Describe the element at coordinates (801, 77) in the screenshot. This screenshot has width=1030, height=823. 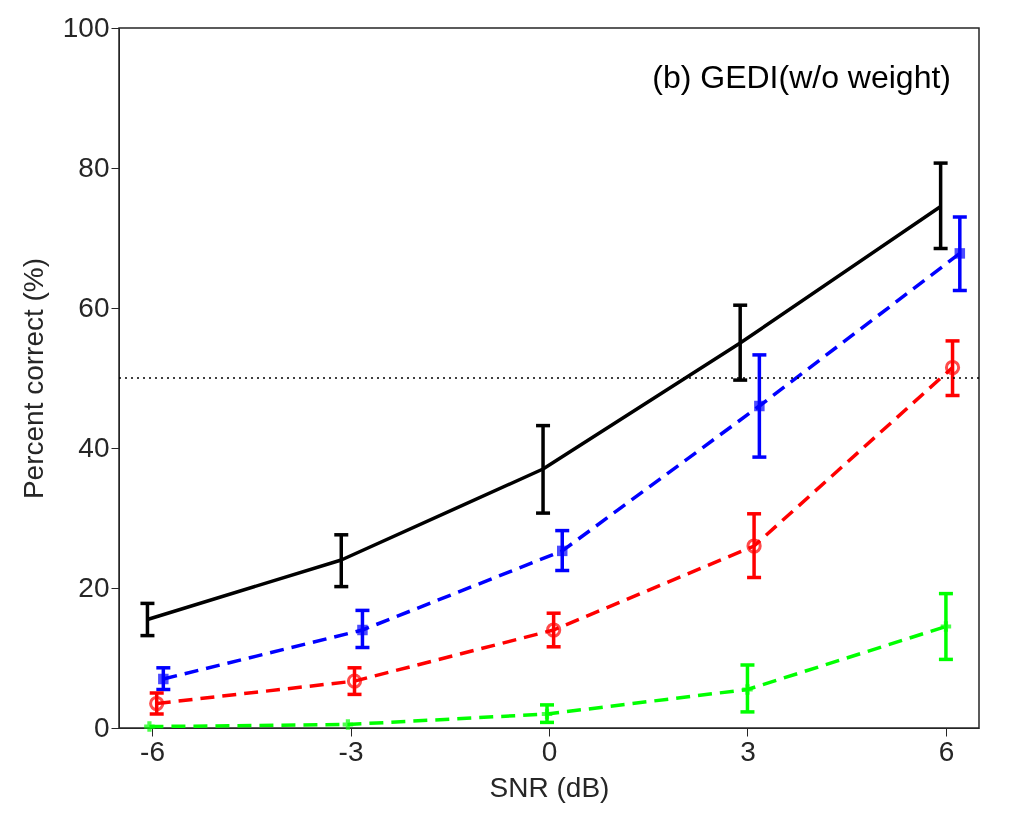
I see `annotation: (b) GEDI(w/o weight)` at that location.